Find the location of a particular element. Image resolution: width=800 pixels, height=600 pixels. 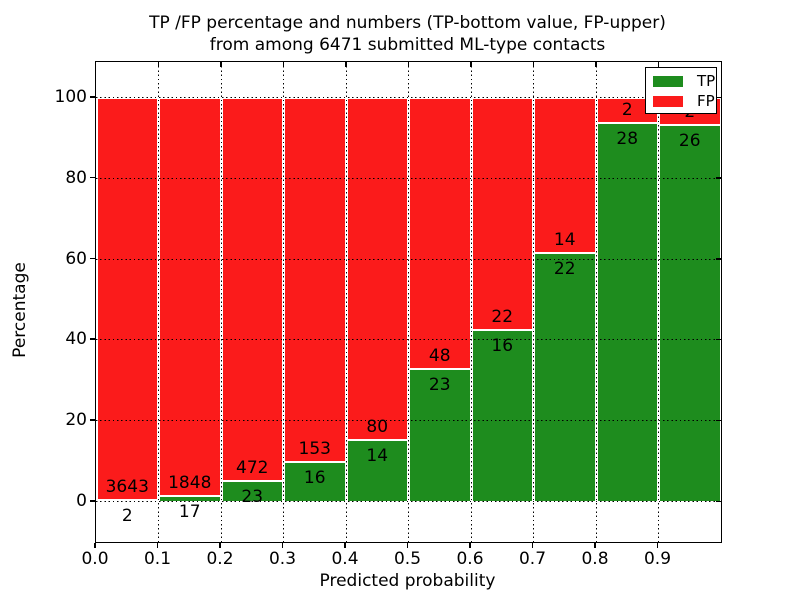

bar-bin-0.8-0.9 is located at coordinates (627, 299).